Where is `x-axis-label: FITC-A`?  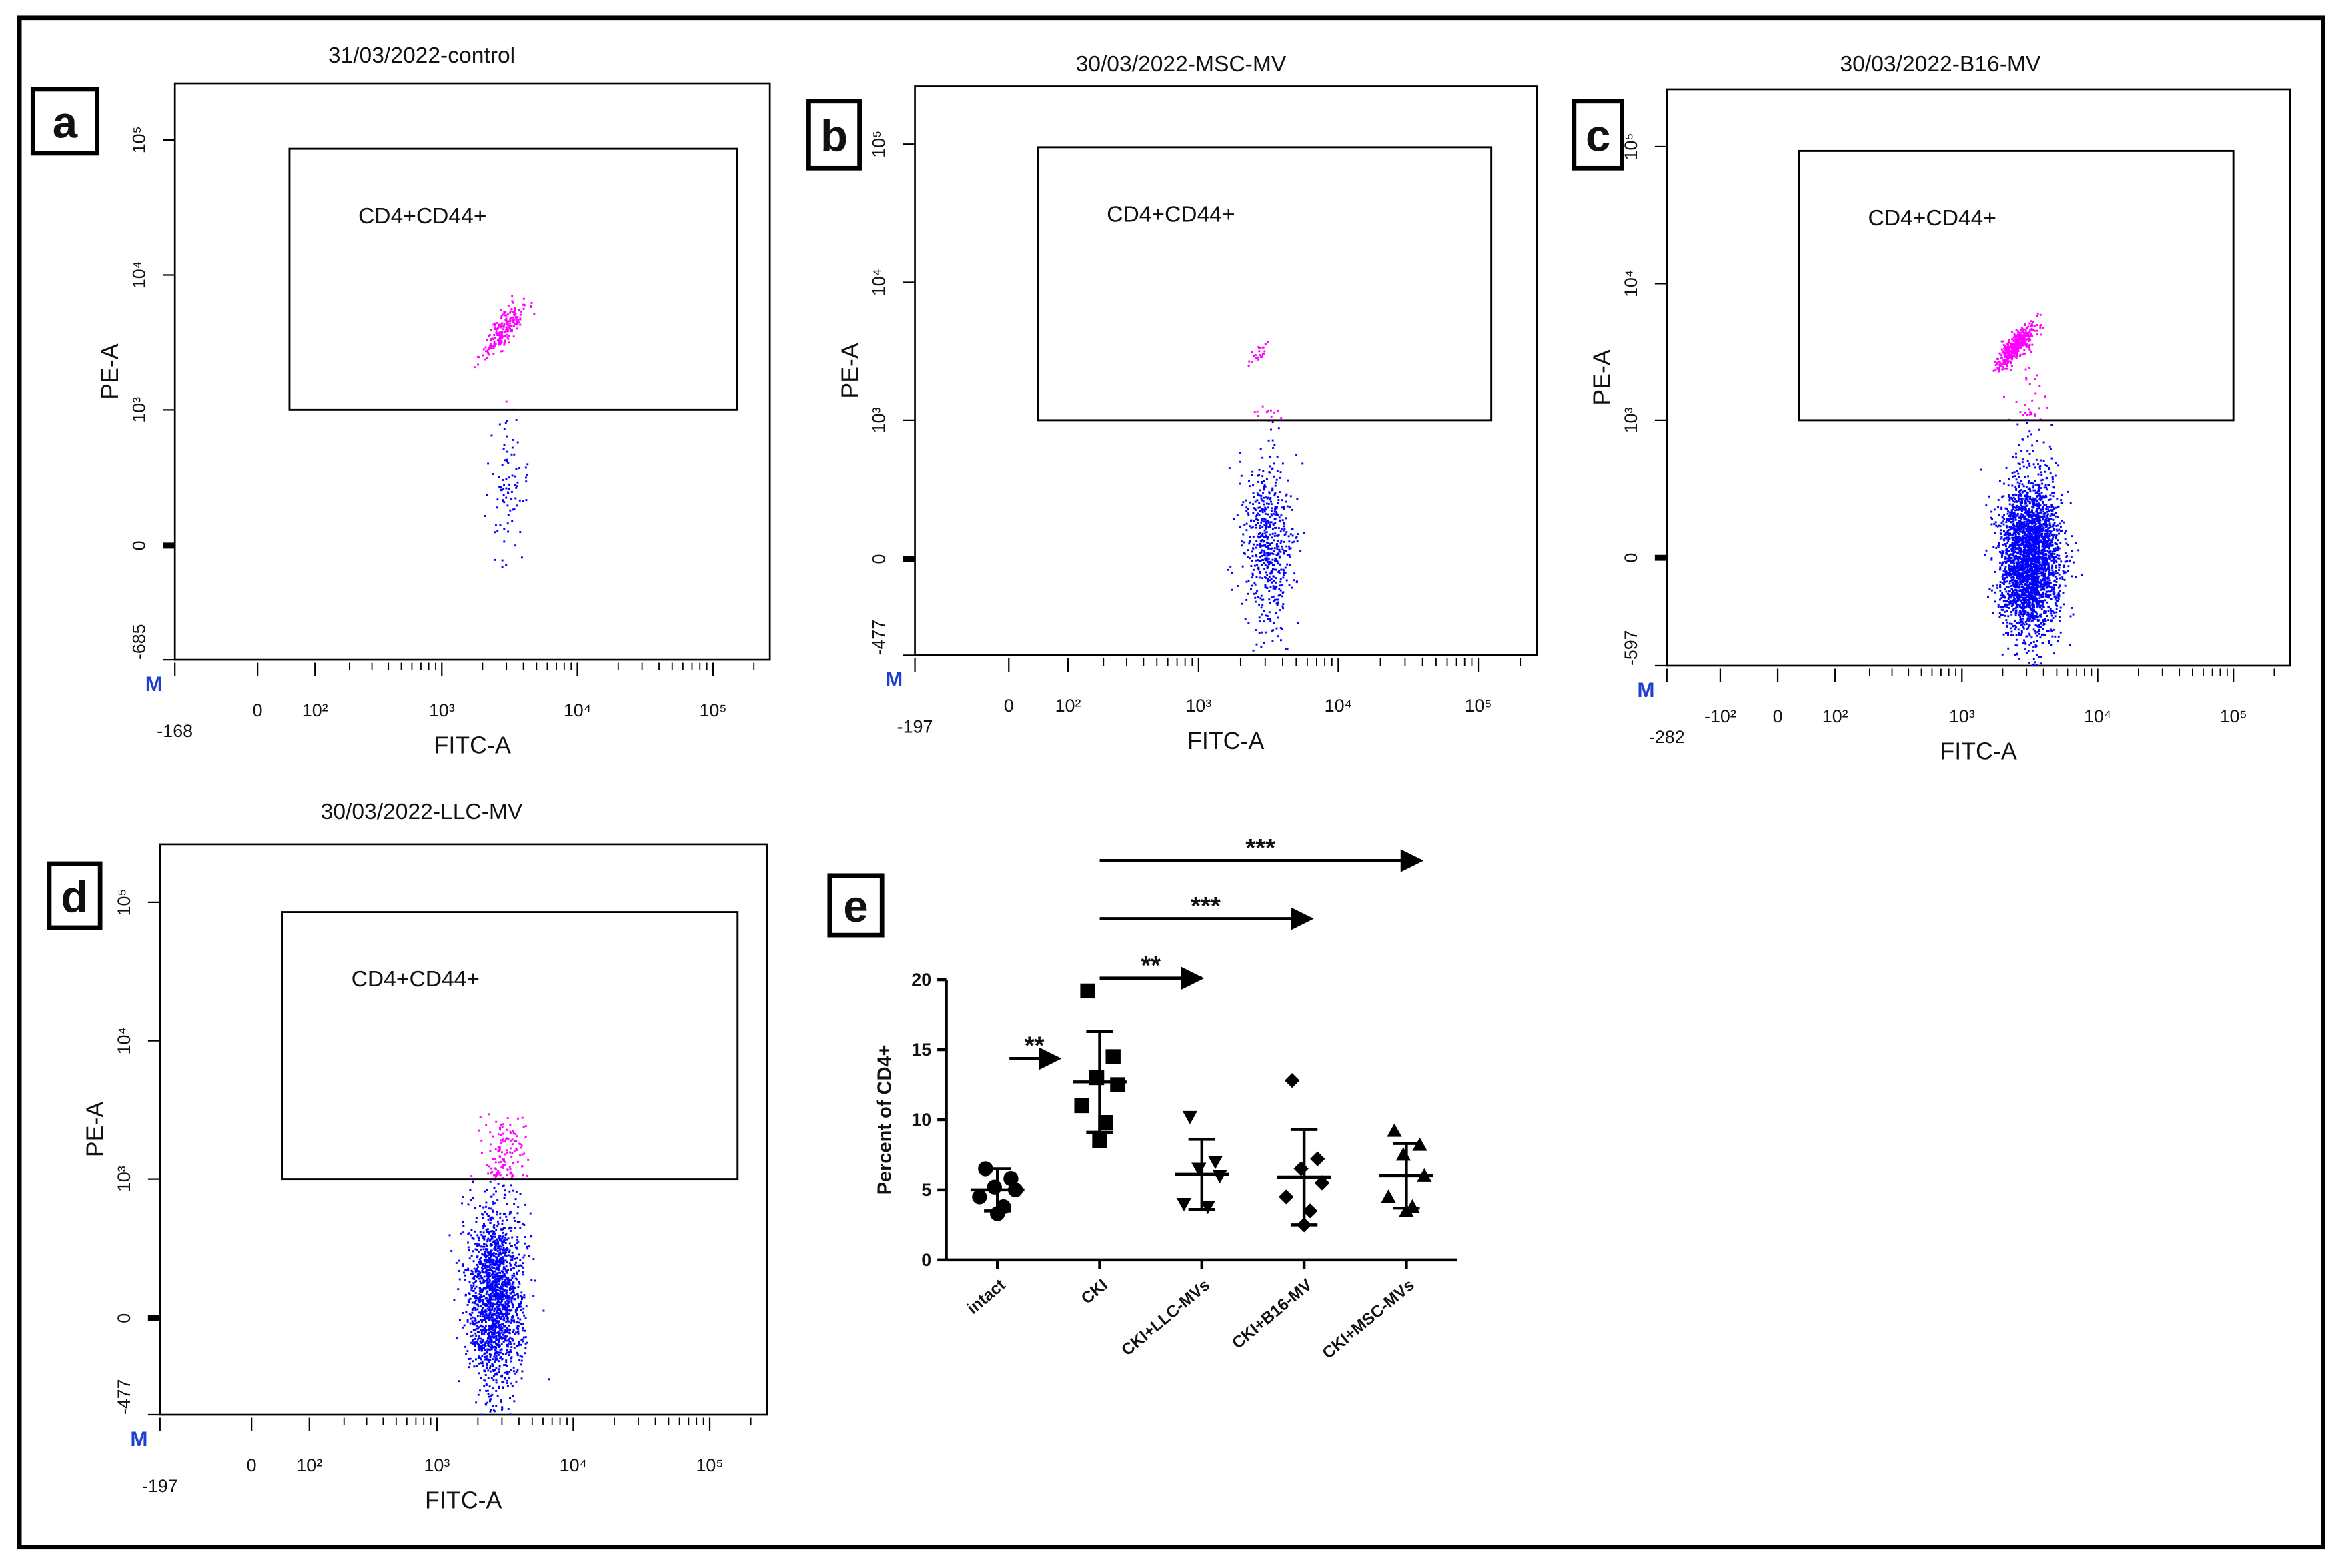 x-axis-label: FITC-A is located at coordinates (1226, 741).